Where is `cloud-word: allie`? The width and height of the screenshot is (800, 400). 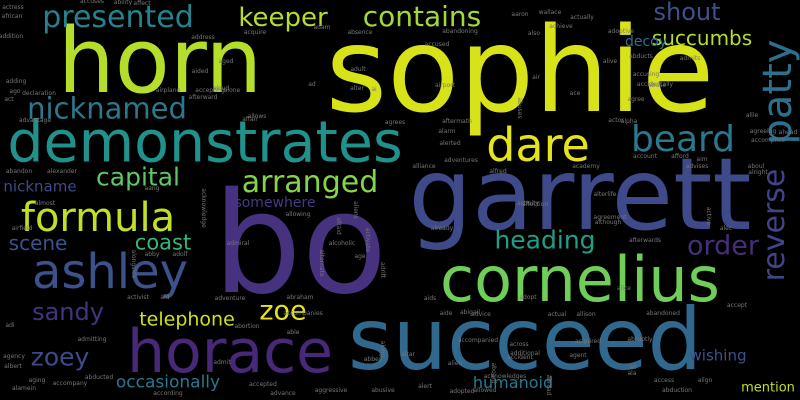
cloud-word: allie is located at coordinates (752, 115).